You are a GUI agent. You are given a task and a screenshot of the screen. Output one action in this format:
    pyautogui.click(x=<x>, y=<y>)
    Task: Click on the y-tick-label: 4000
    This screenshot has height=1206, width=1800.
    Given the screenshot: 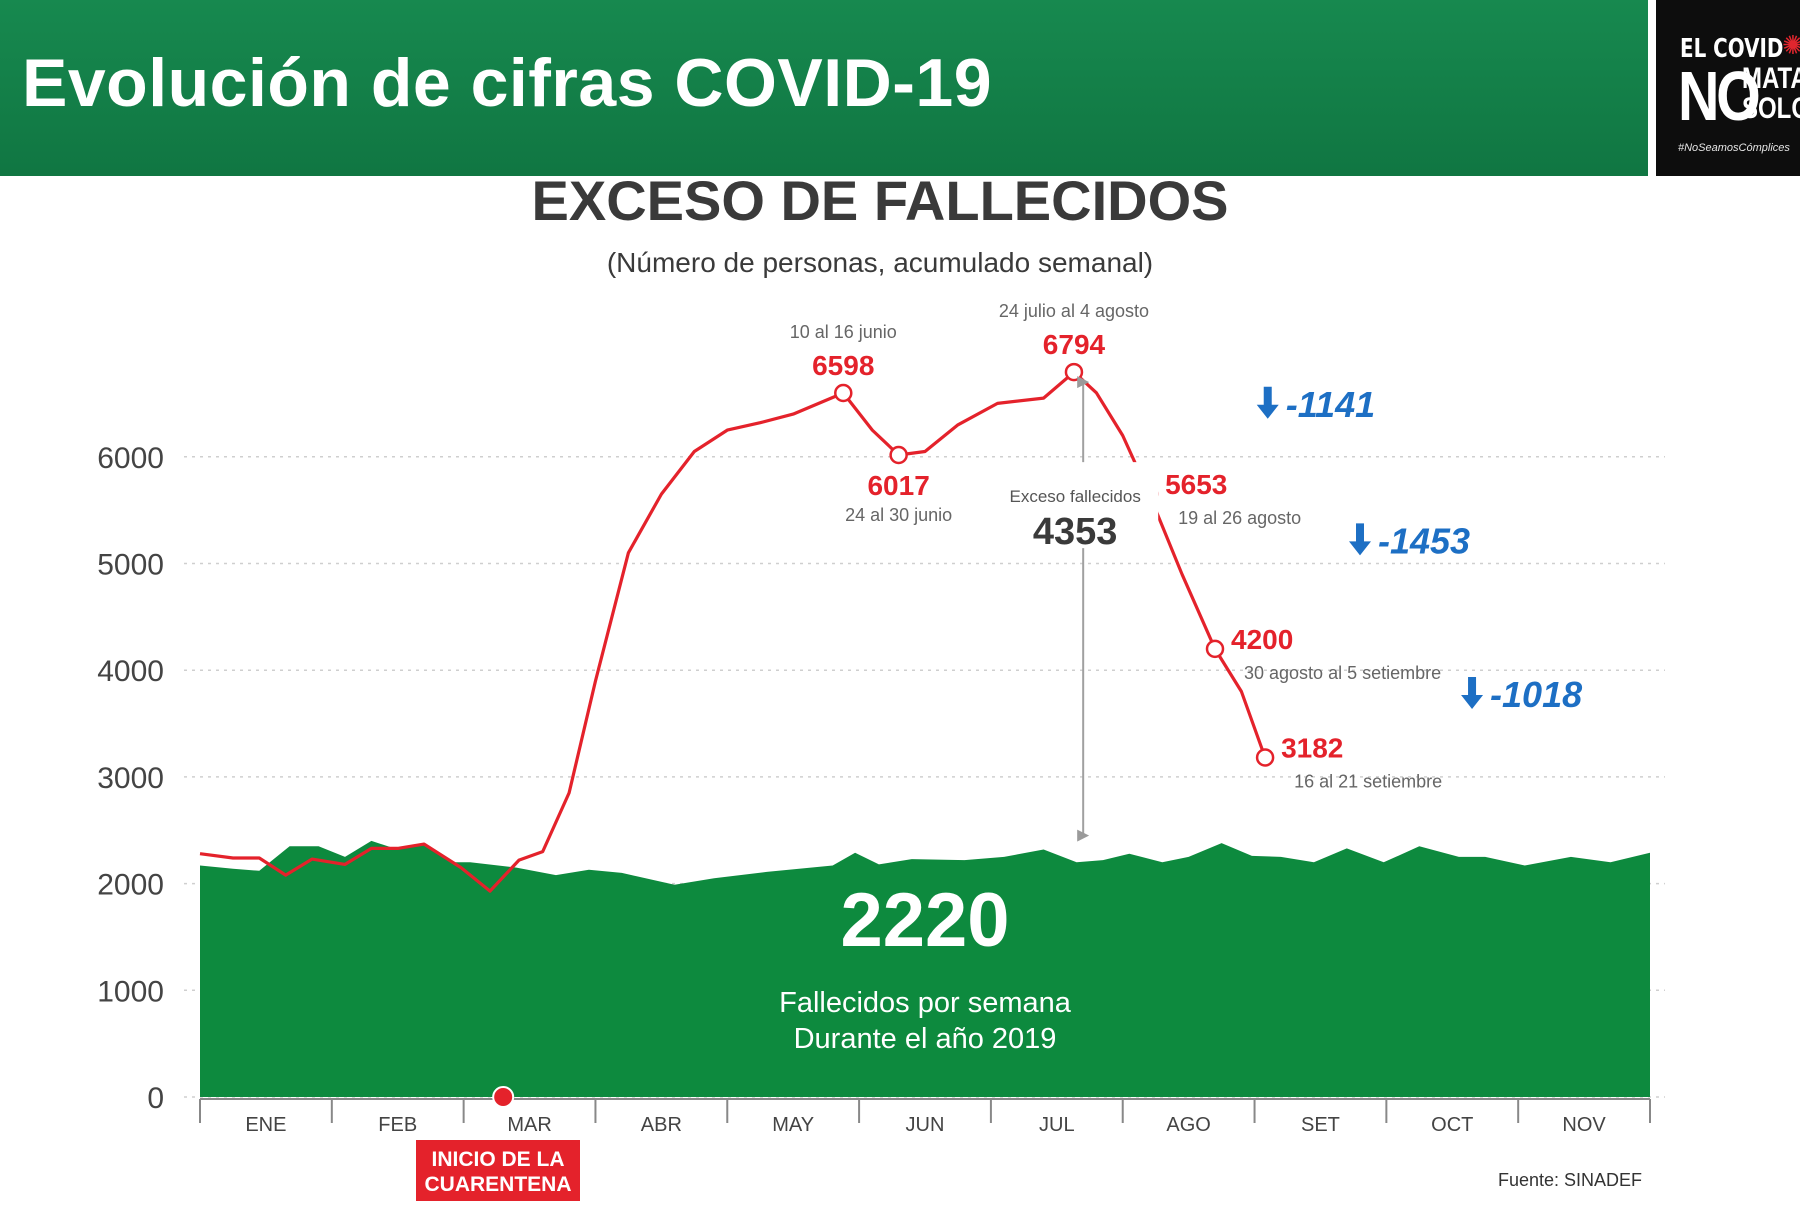 What is the action you would take?
    pyautogui.click(x=130, y=671)
    